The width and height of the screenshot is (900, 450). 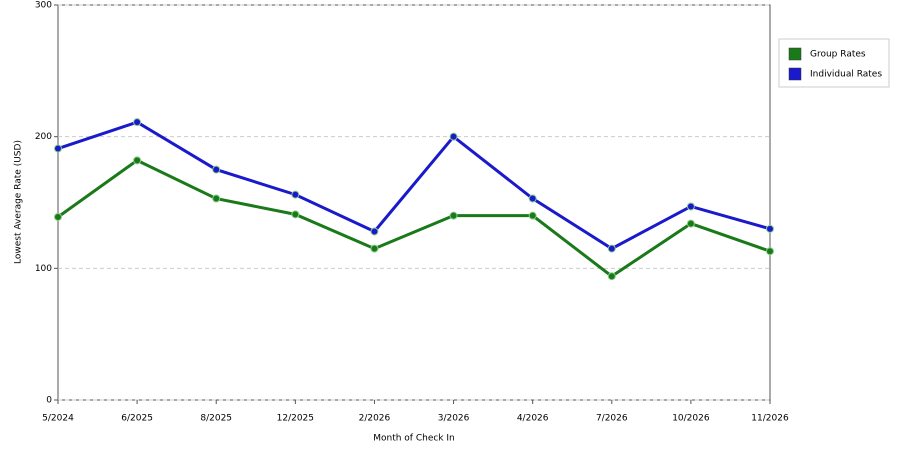 I want to click on x-tick-label: 5/2024, so click(x=58, y=419).